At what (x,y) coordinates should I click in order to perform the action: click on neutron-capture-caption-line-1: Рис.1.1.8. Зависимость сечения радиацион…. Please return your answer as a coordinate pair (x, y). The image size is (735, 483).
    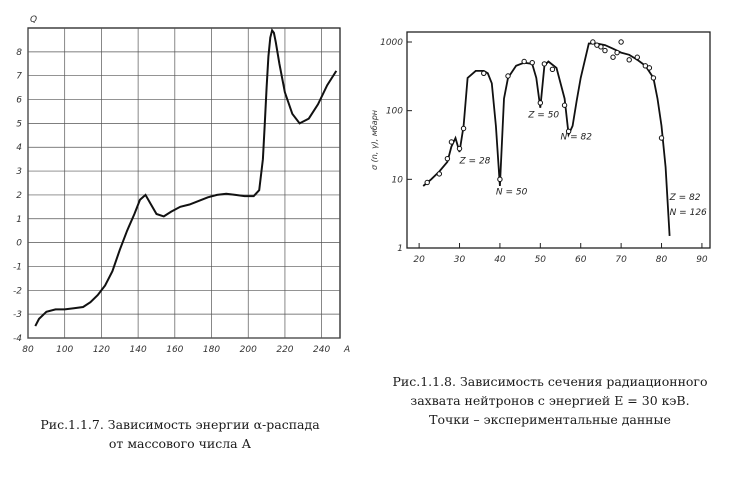
    Looking at the image, I should click on (550, 381).